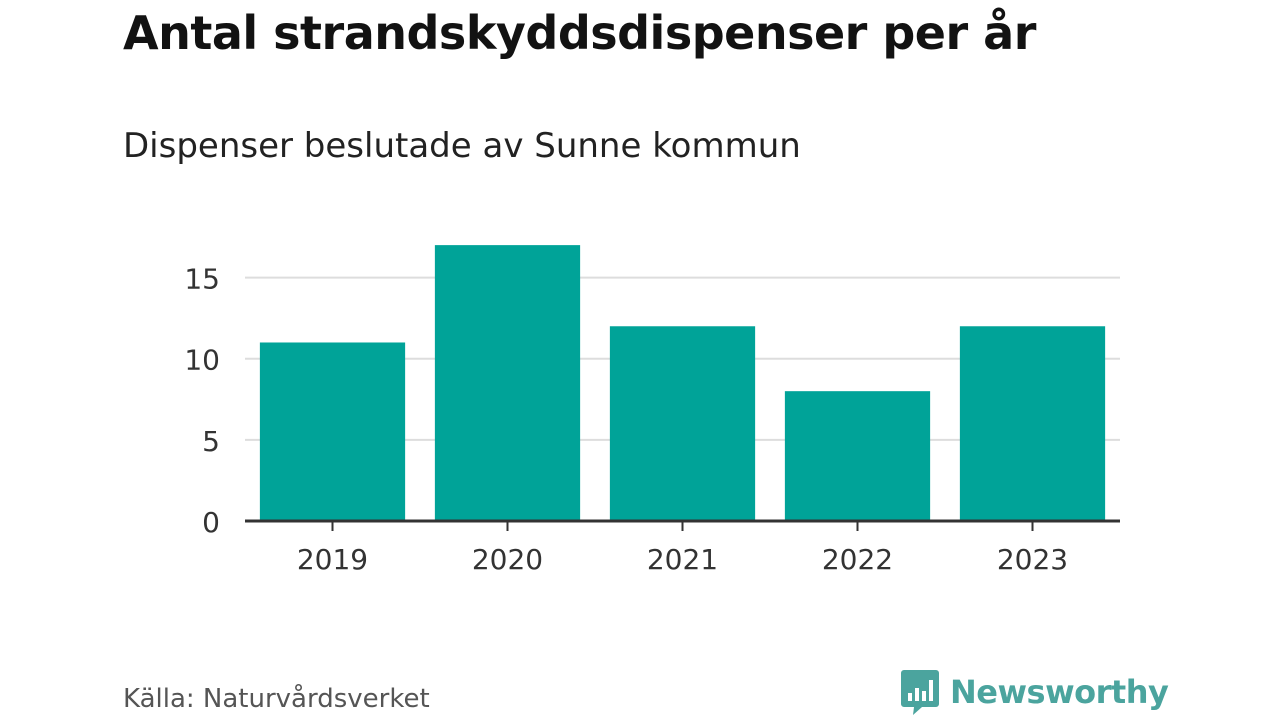 The image size is (1280, 720). Describe the element at coordinates (507, 383) in the screenshot. I see `bar-2020` at that location.